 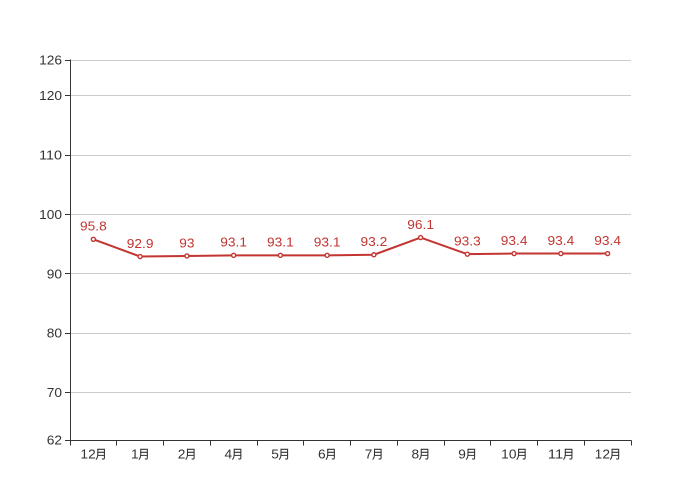 I want to click on svg-text: 9, so click(x=462, y=454).